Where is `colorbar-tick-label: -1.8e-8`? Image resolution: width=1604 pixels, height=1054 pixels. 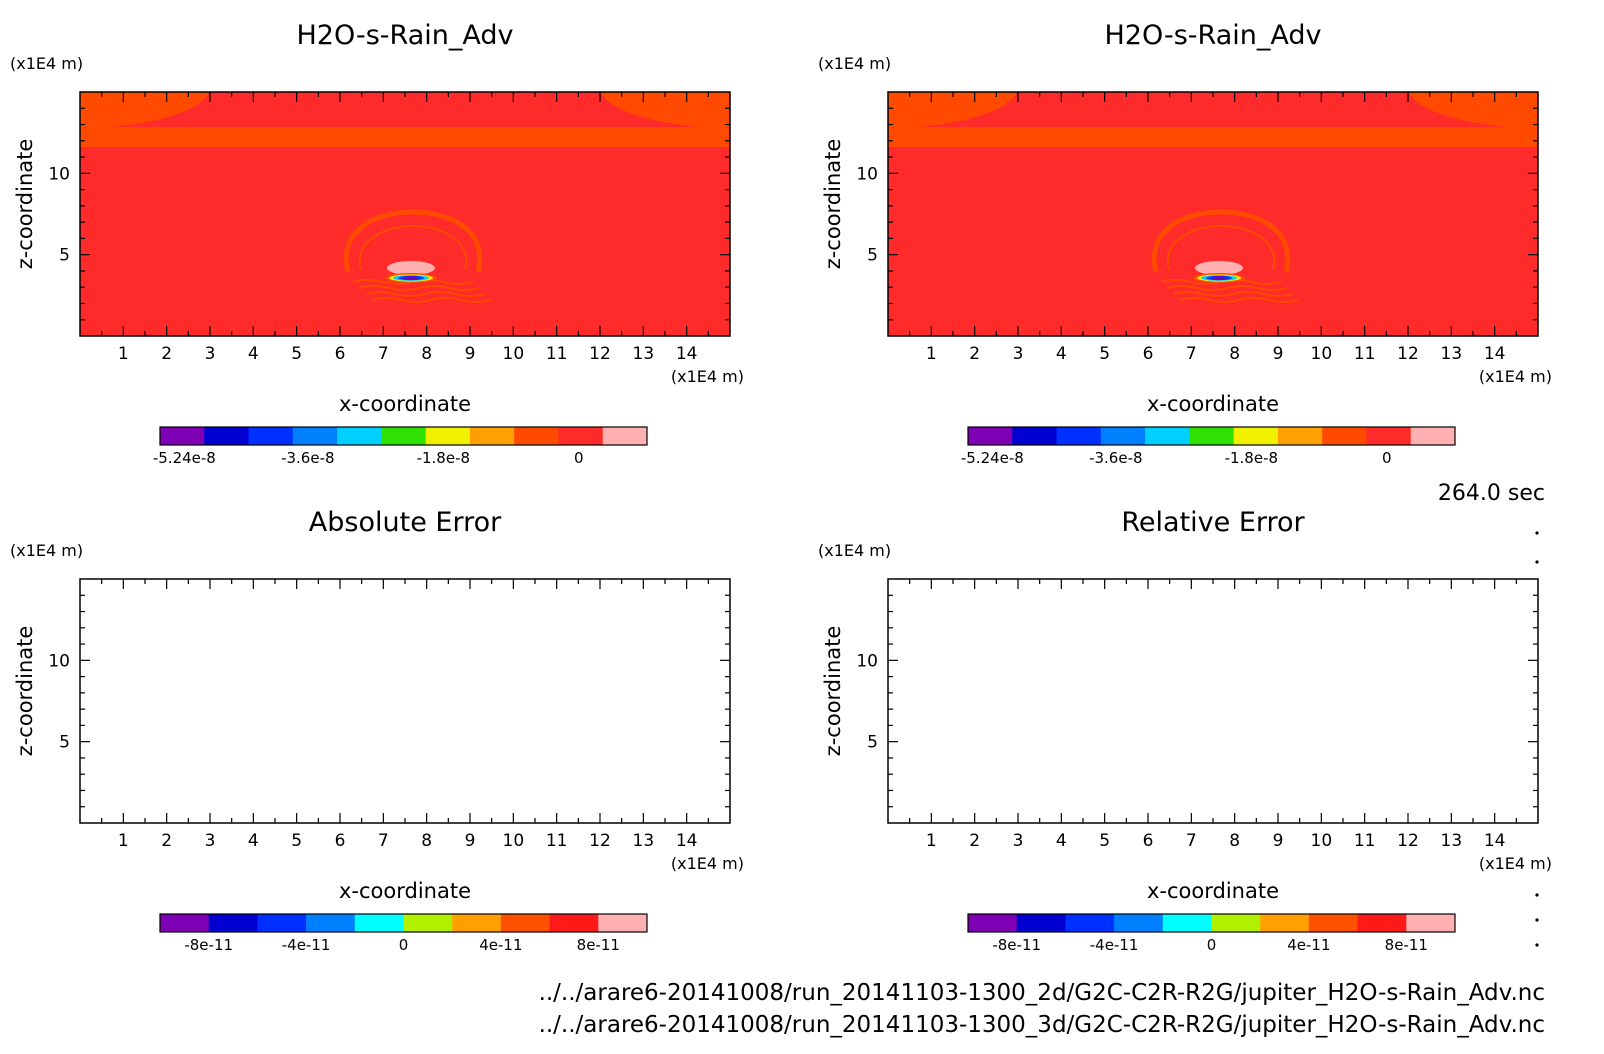
colorbar-tick-label: -1.8e-8 is located at coordinates (443, 458).